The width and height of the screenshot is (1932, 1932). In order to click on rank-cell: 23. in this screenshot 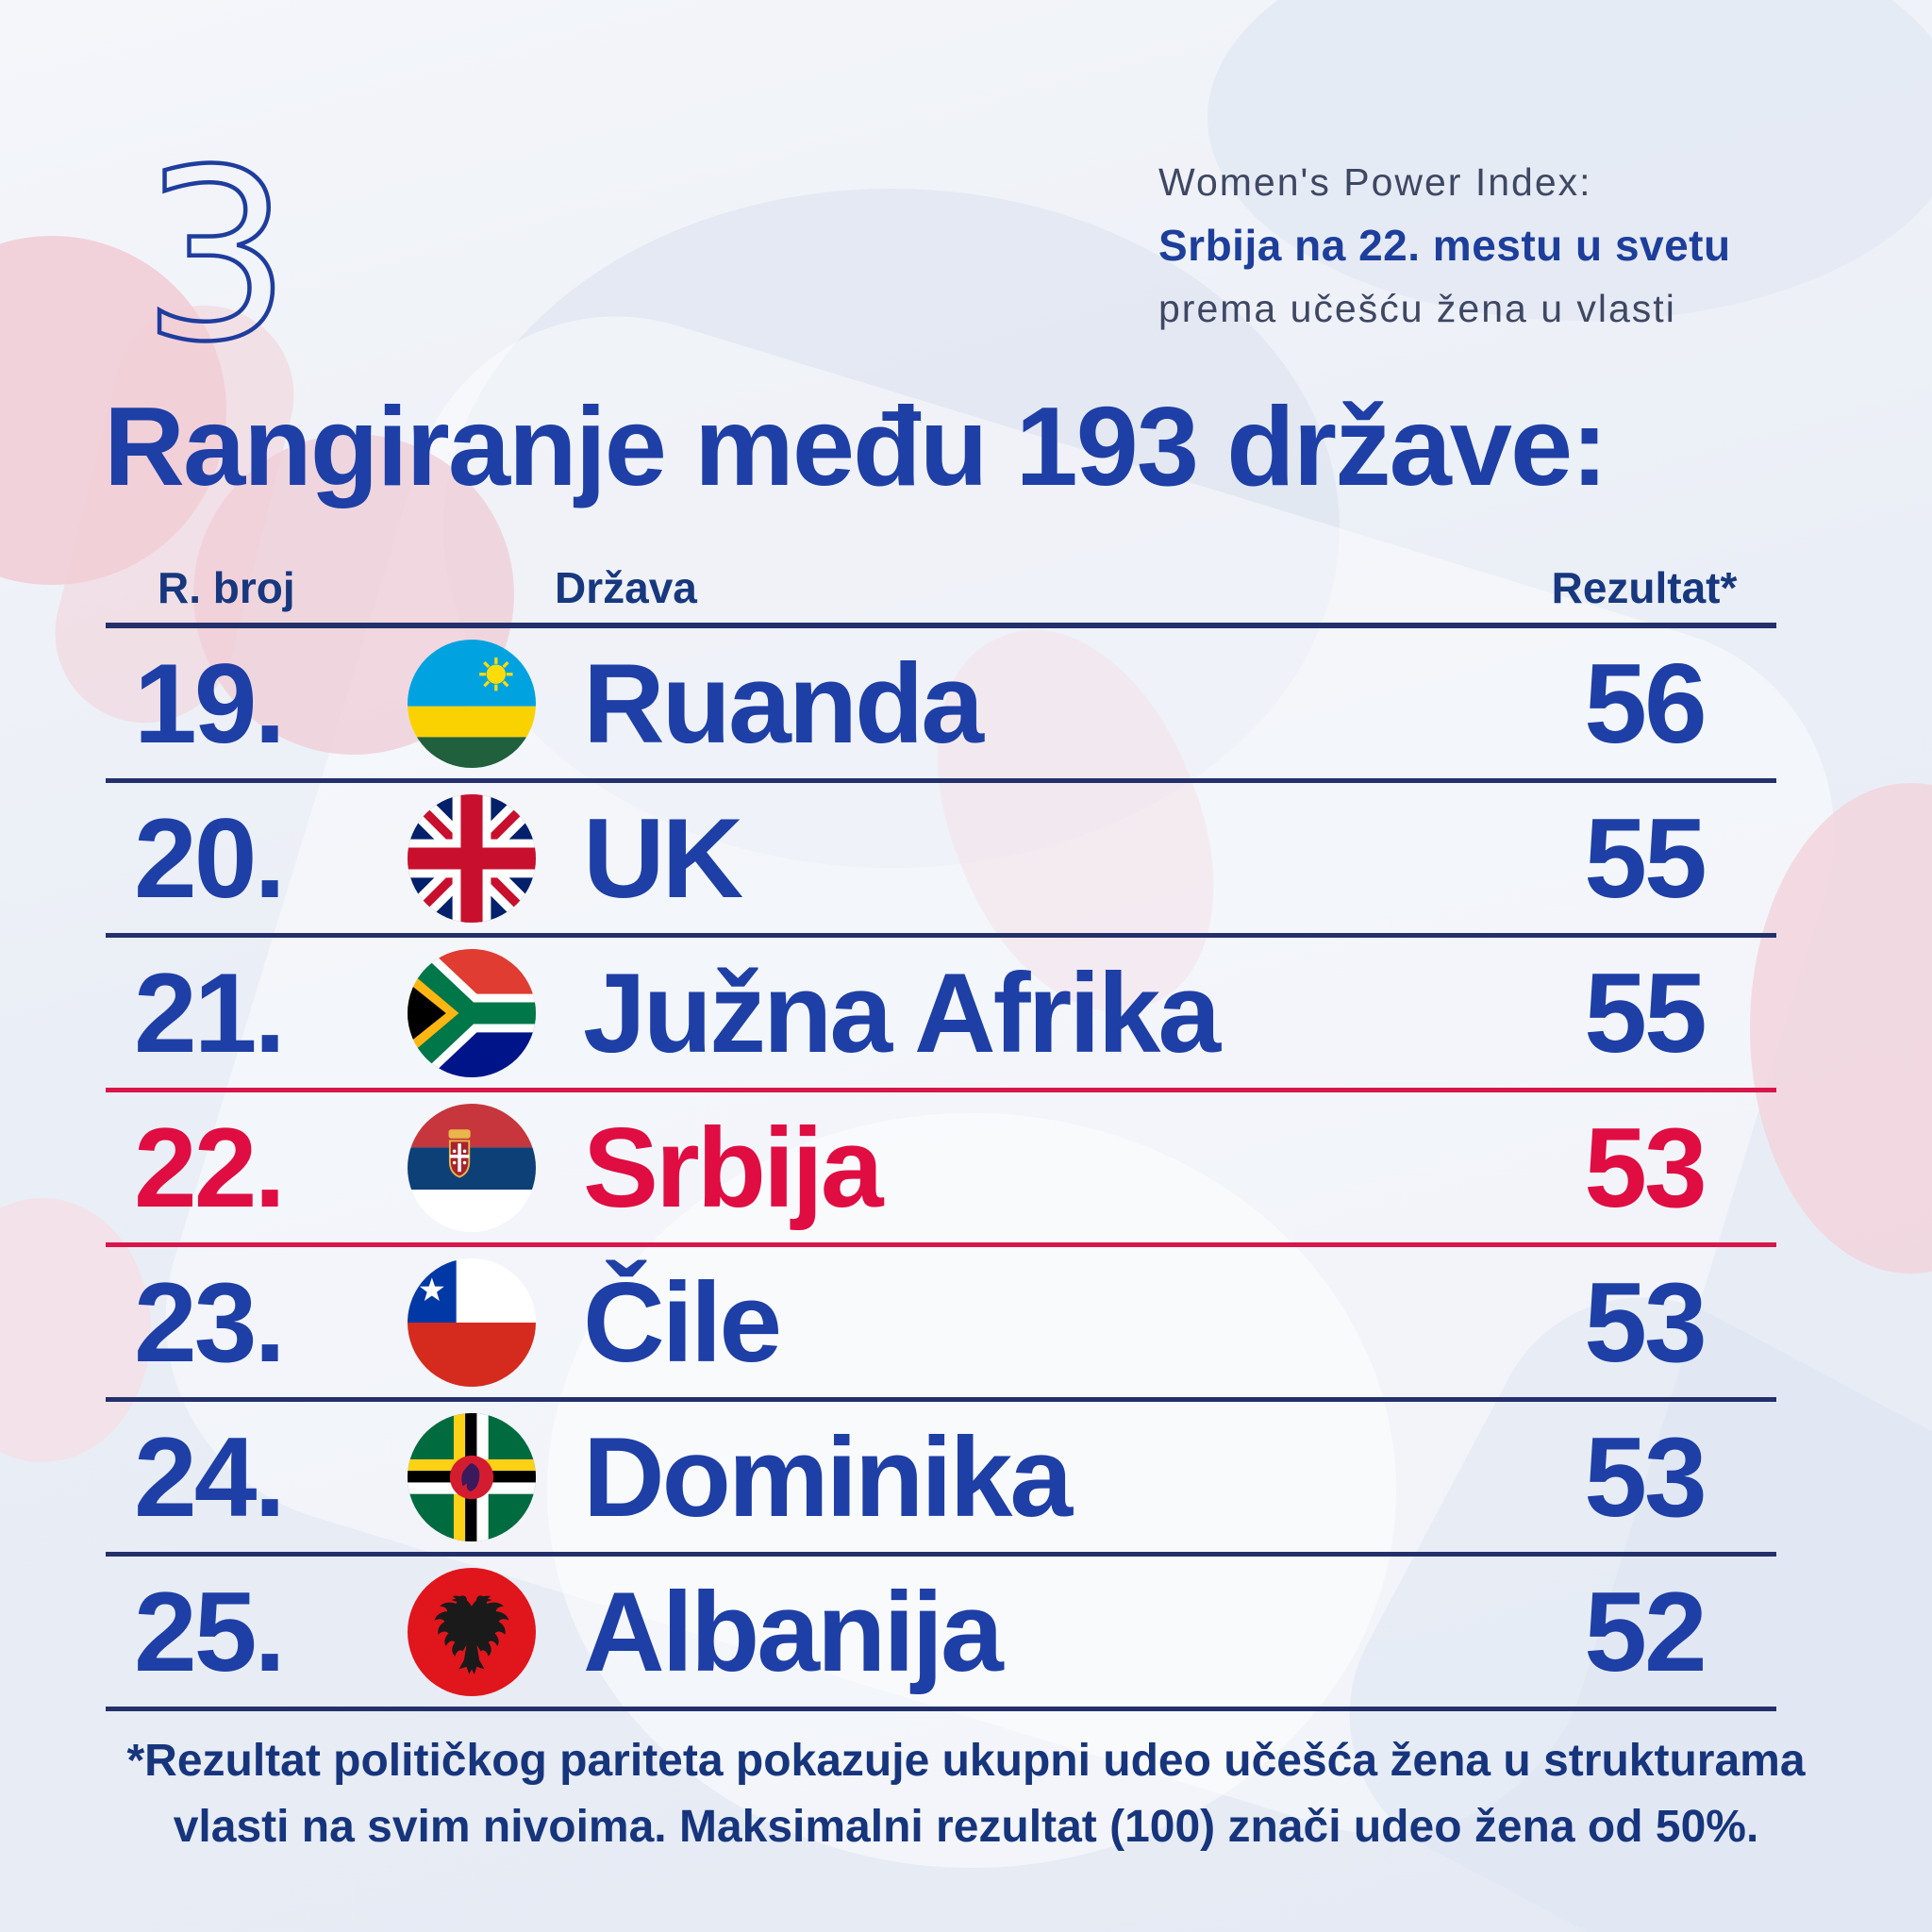, I will do `click(210, 1322)`.